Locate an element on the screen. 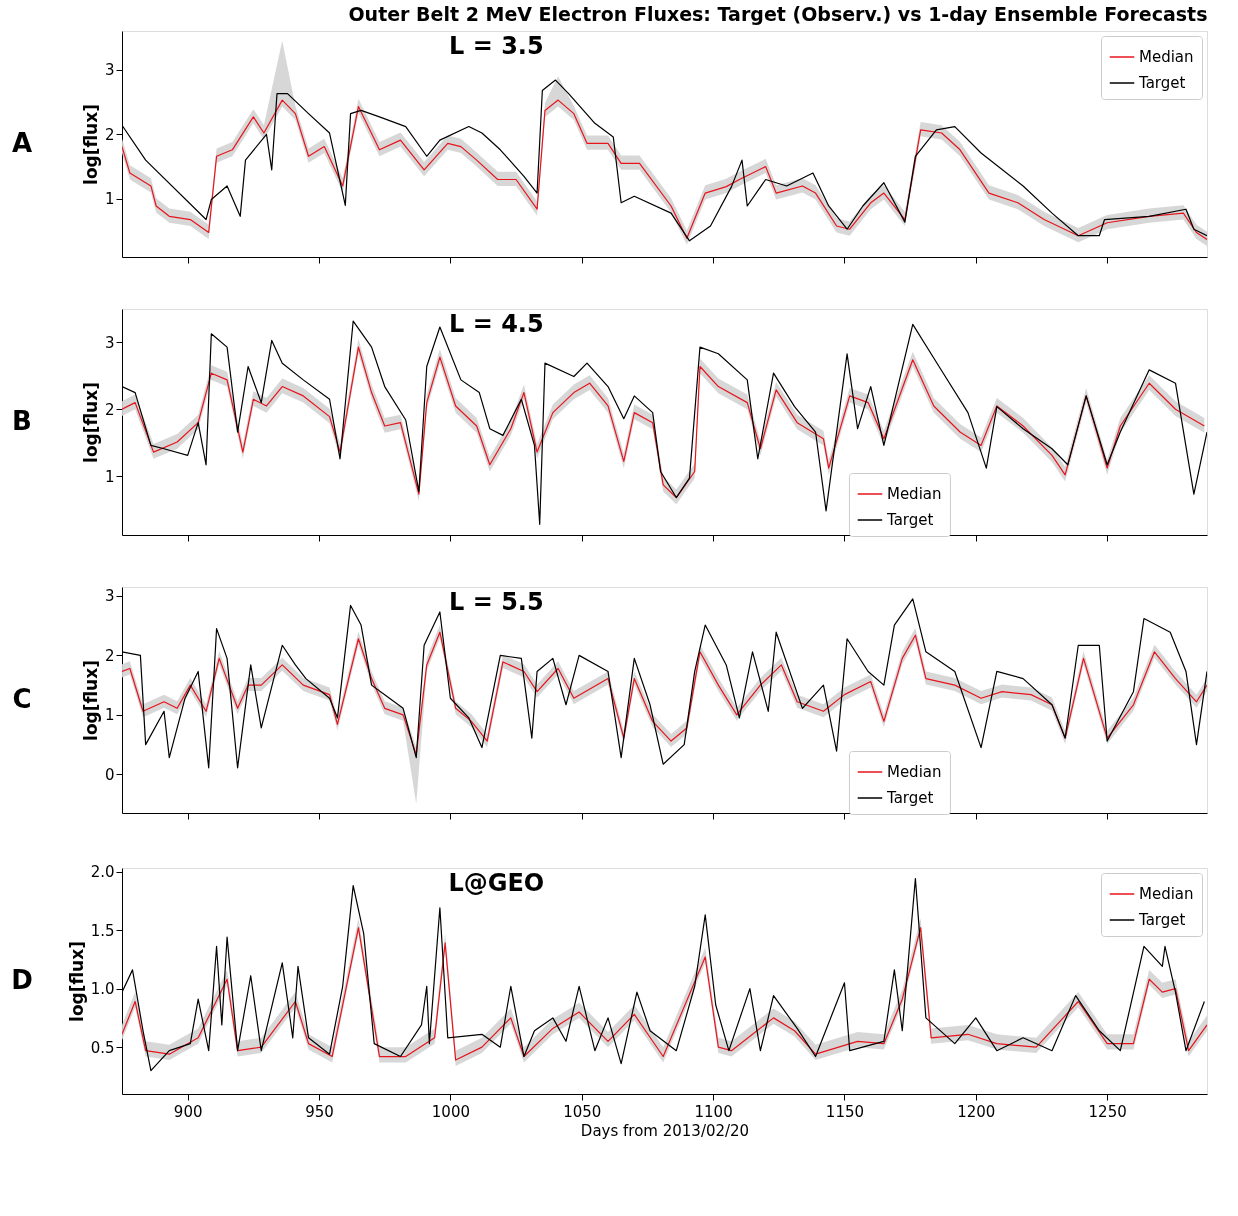 The image size is (1238, 1216). y-tick-label: 1.0 is located at coordinates (102, 989).